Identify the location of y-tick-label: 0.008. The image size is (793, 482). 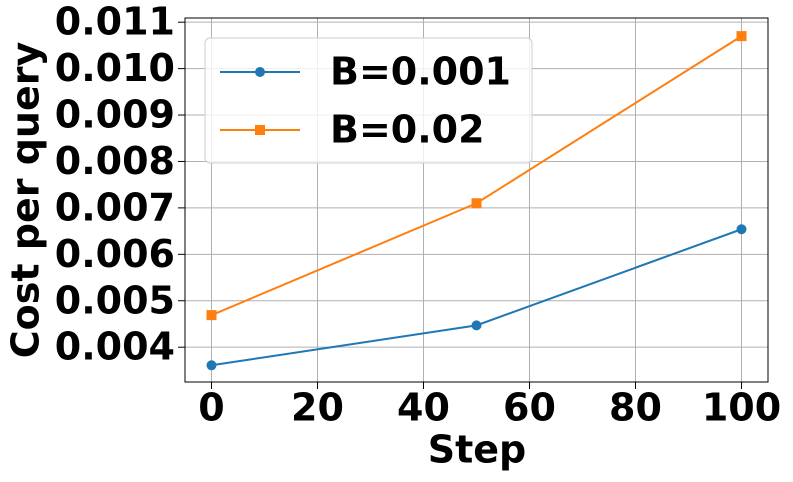
(115, 161).